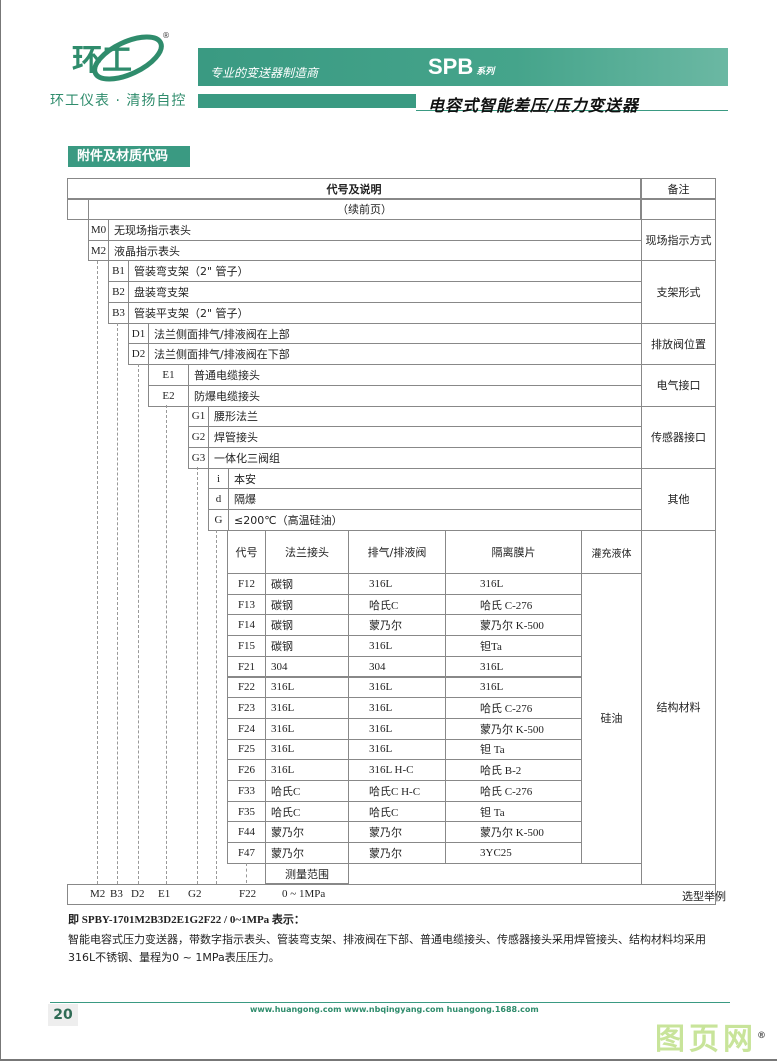 The width and height of the screenshot is (777, 1061). What do you see at coordinates (168, 395) in the screenshot?
I see `option-code: E2` at bounding box center [168, 395].